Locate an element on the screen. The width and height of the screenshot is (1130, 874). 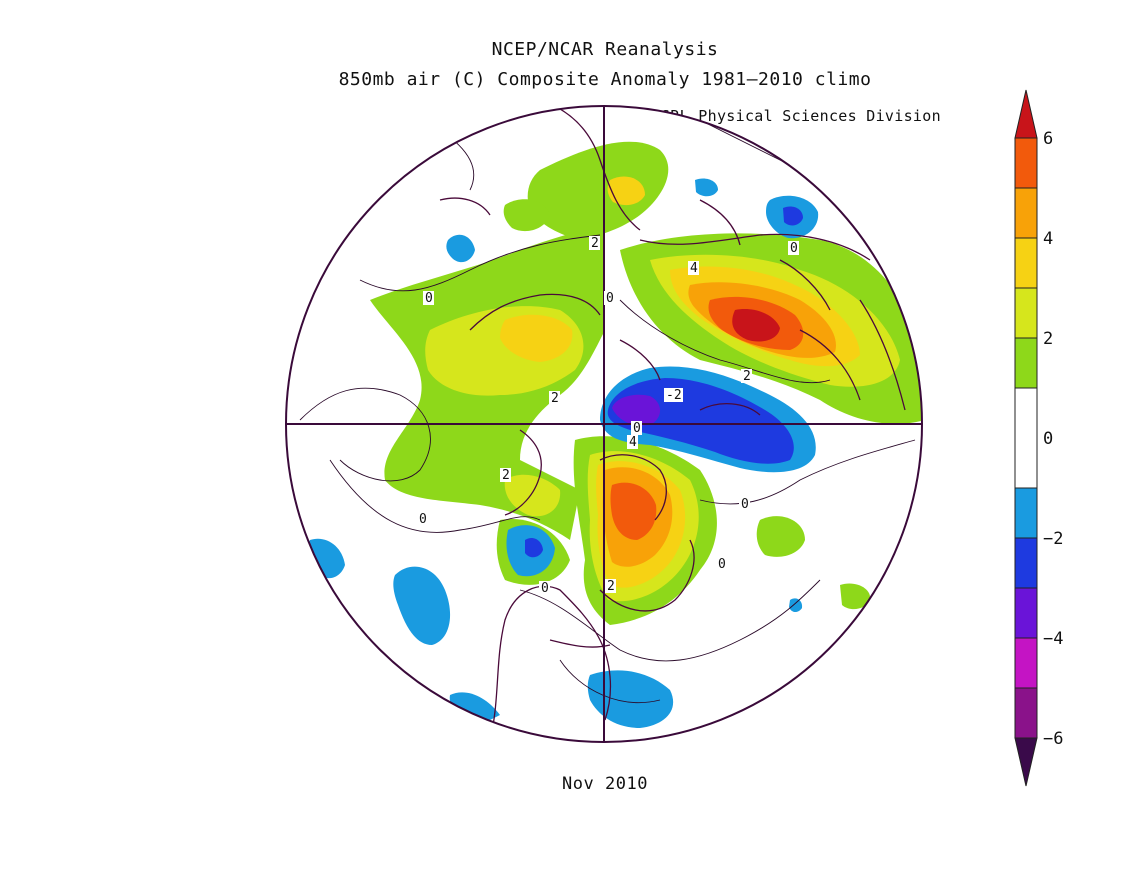
anomaly-region-lightblue-atl is located at coordinates (796, 605).